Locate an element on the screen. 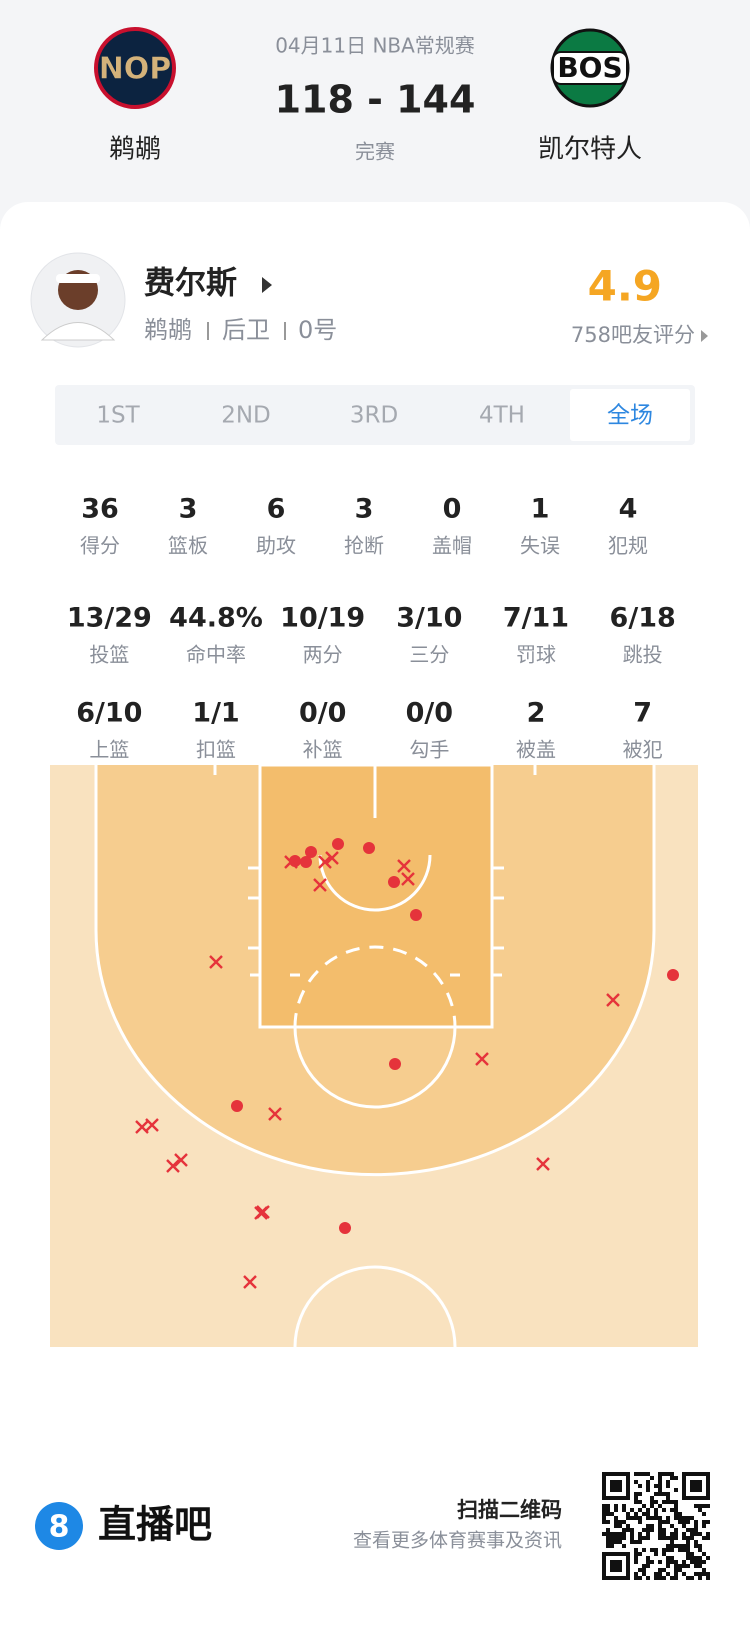  player-name: 费尔斯 is located at coordinates (190, 284).